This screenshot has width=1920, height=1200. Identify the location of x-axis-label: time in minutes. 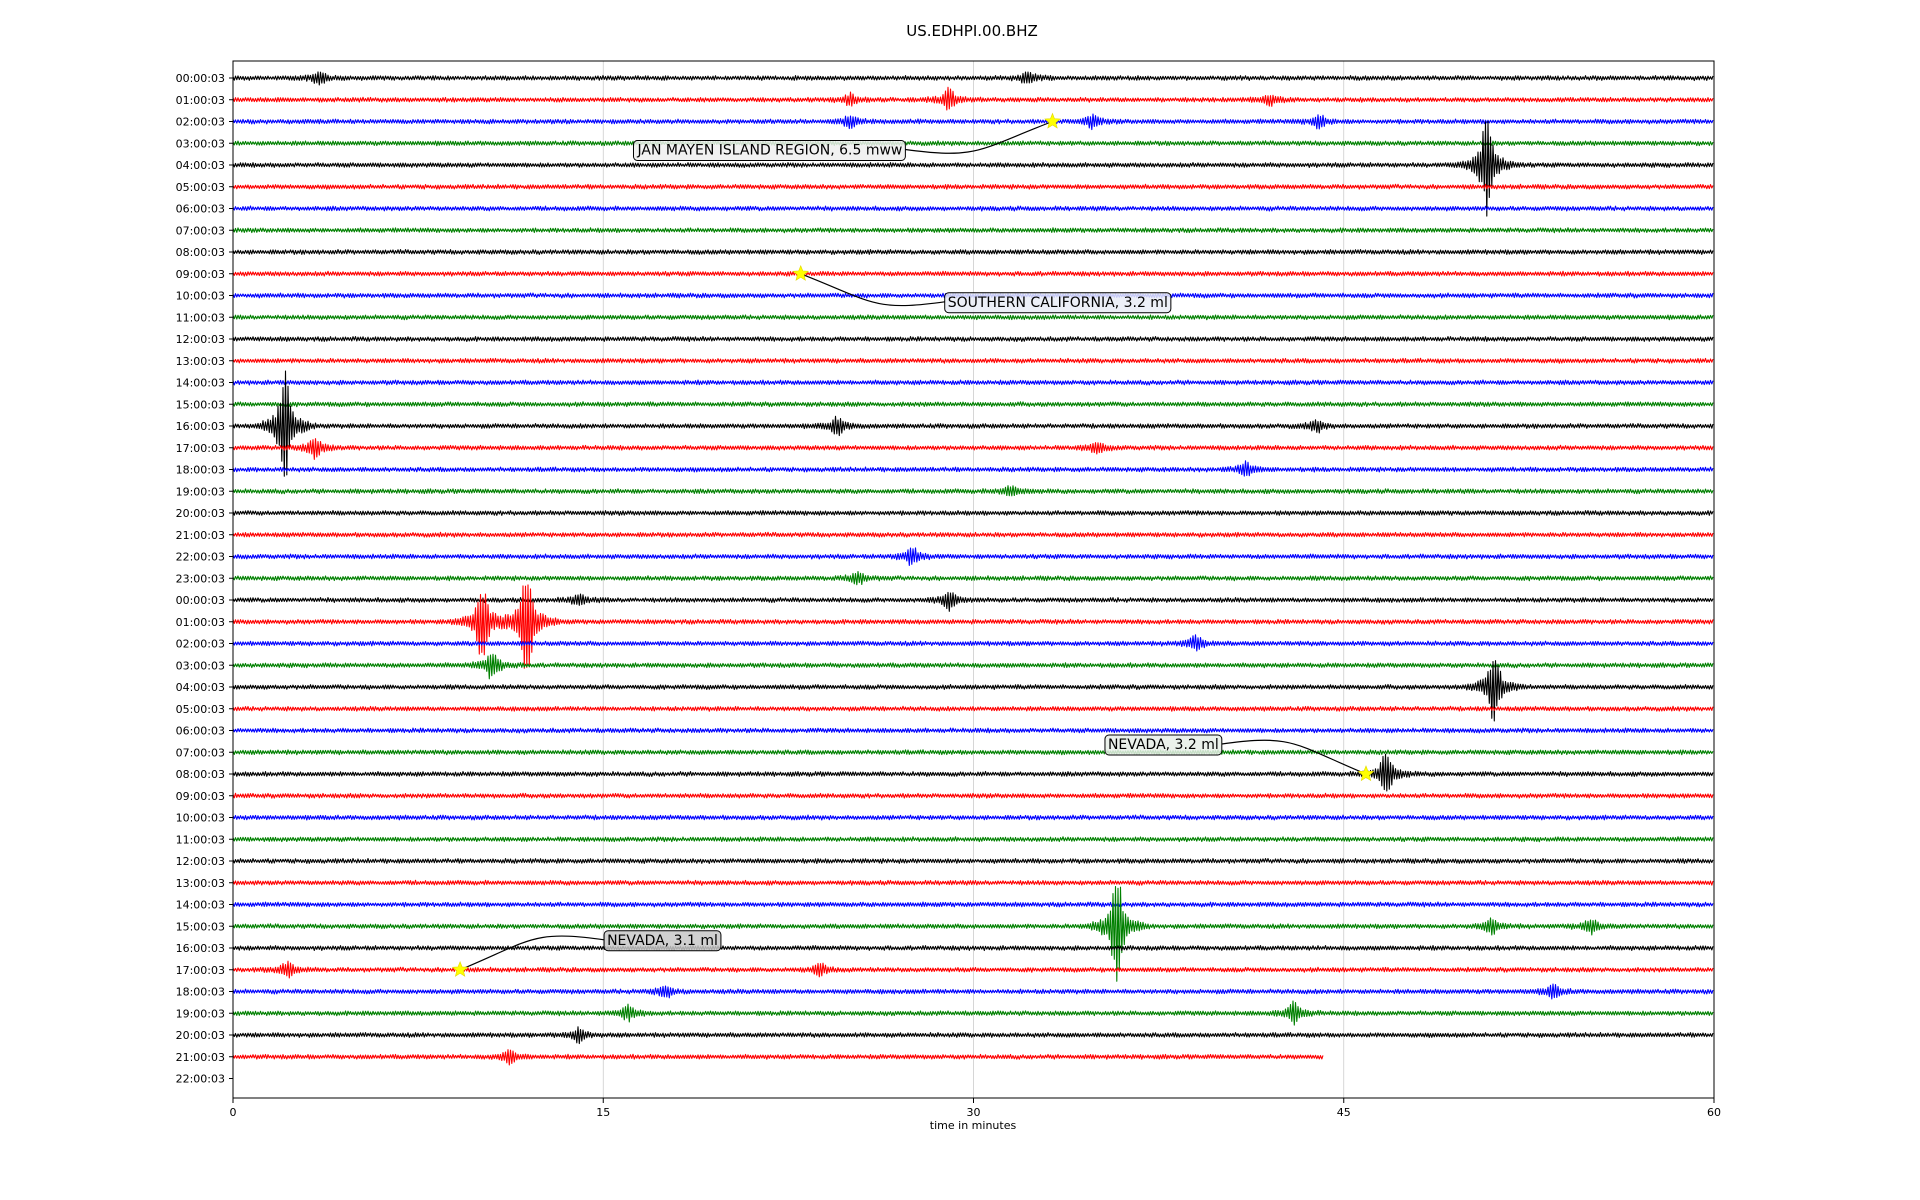
(973, 1125).